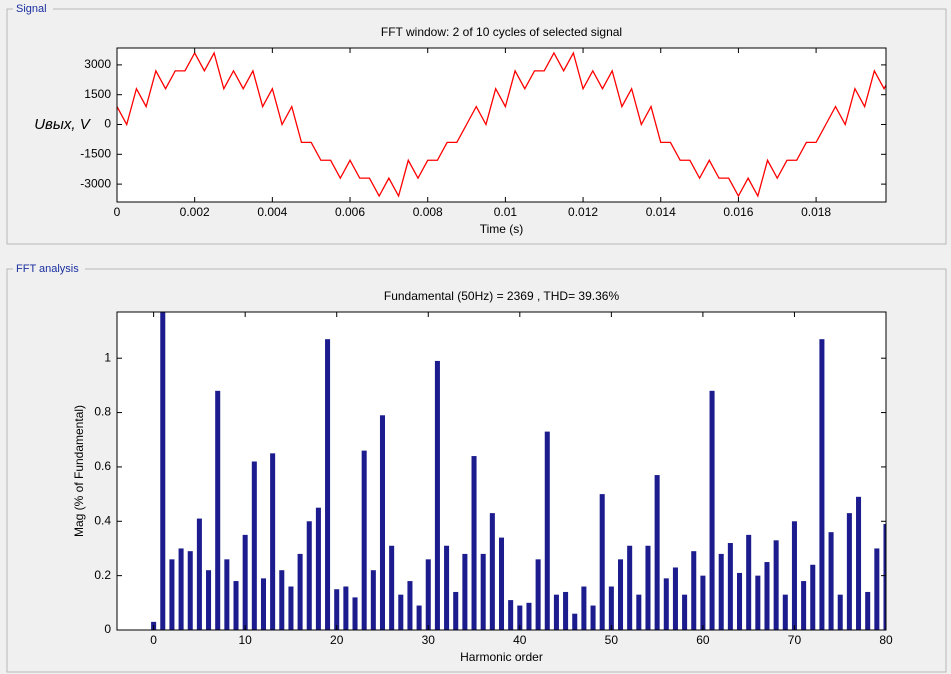  Describe the element at coordinates (429, 640) in the screenshot. I see `x-tick-label: 30` at that location.